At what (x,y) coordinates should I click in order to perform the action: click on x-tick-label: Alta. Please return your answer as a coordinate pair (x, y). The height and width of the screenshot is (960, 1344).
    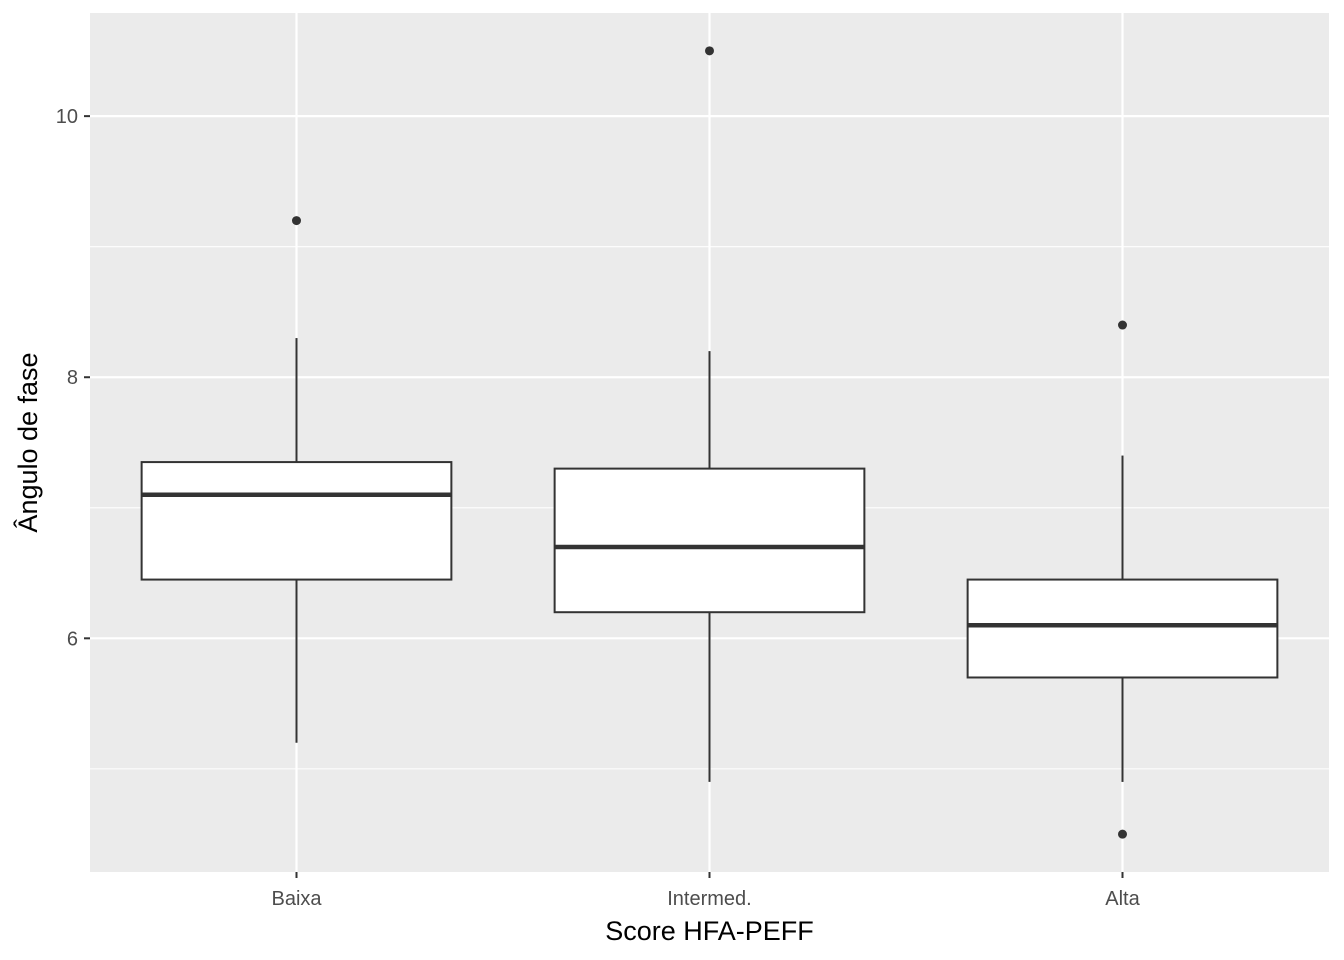
    Looking at the image, I should click on (1122, 899).